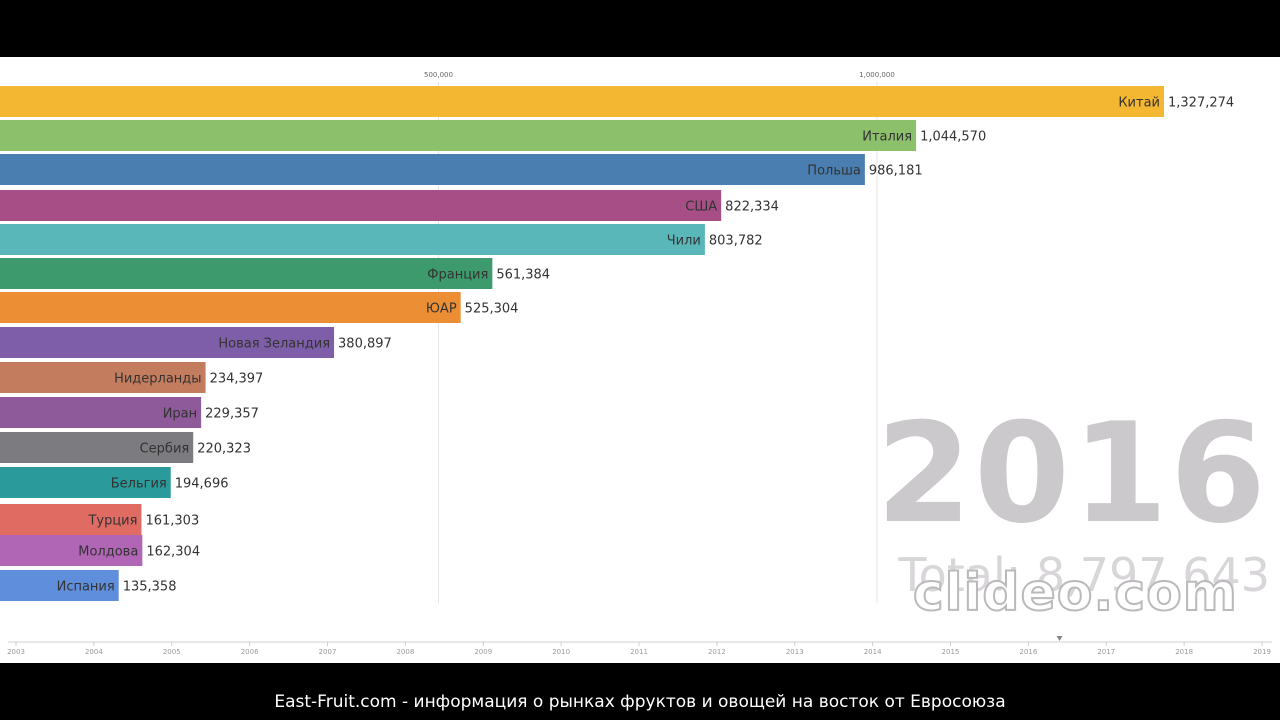  Describe the element at coordinates (1028, 652) in the screenshot. I see `timeline-year-label: 2016` at that location.